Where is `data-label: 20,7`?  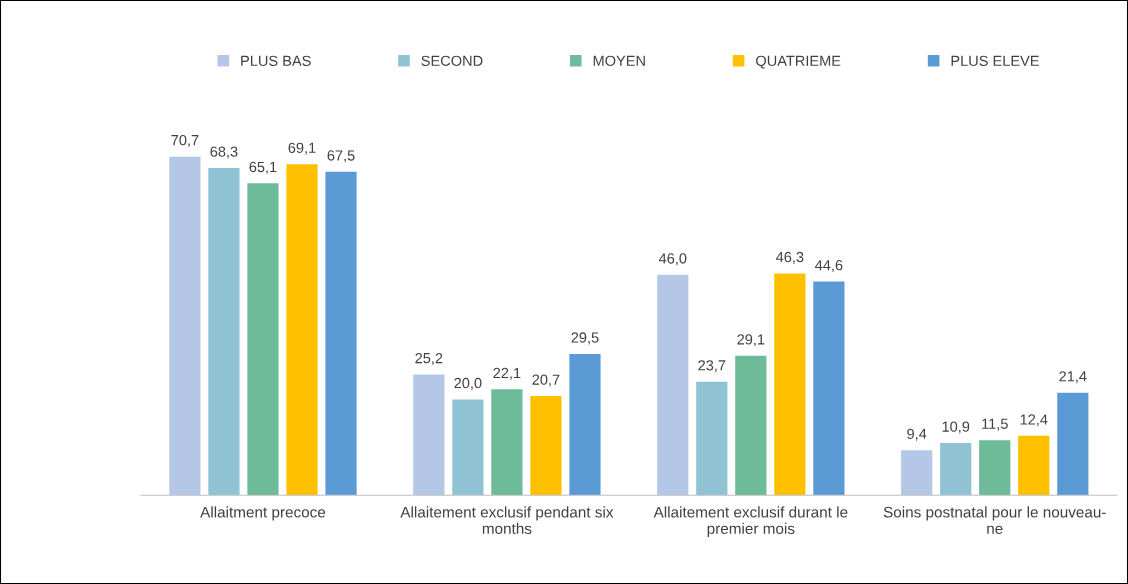
data-label: 20,7 is located at coordinates (546, 380).